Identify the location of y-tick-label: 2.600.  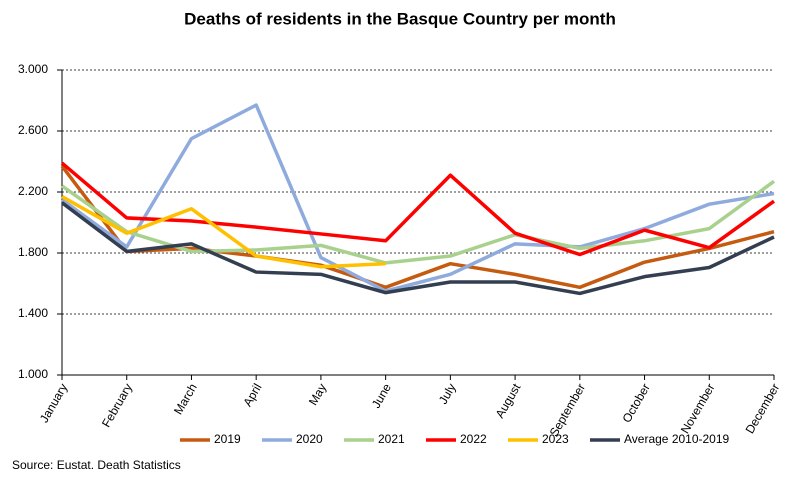
(33, 130).